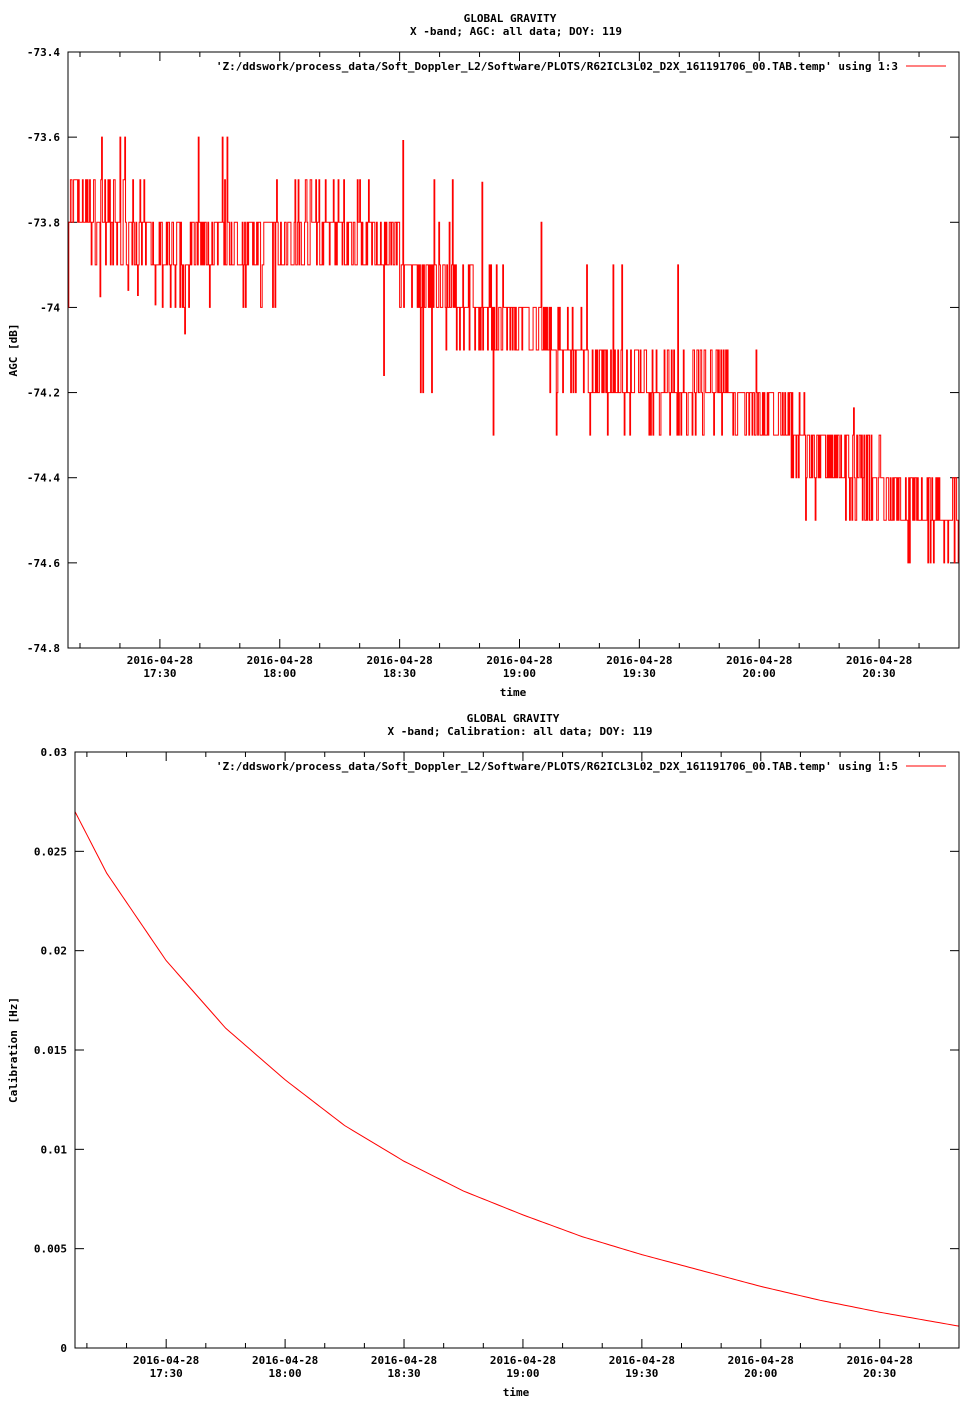  What do you see at coordinates (50, 307) in the screenshot?
I see `agc-ytick-label: -74` at bounding box center [50, 307].